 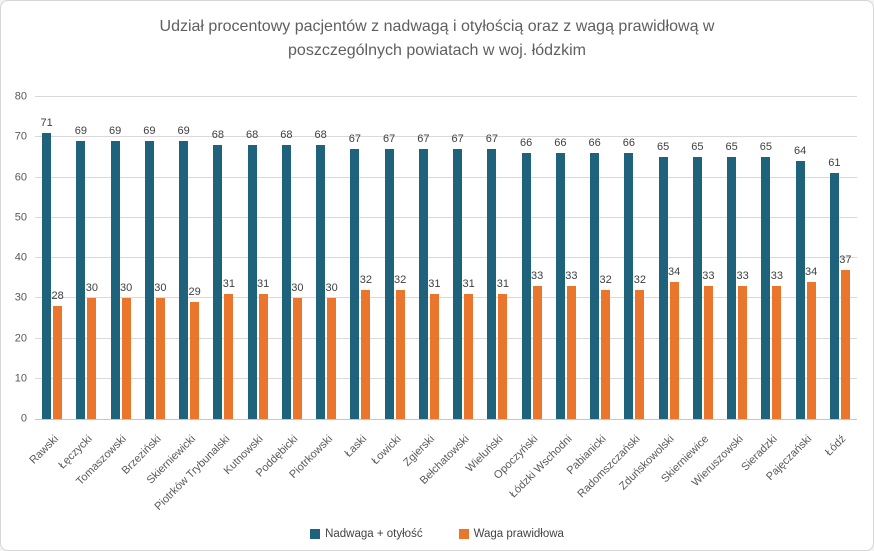 I want to click on x-axis-category-label: Łódź, so click(x=836, y=446).